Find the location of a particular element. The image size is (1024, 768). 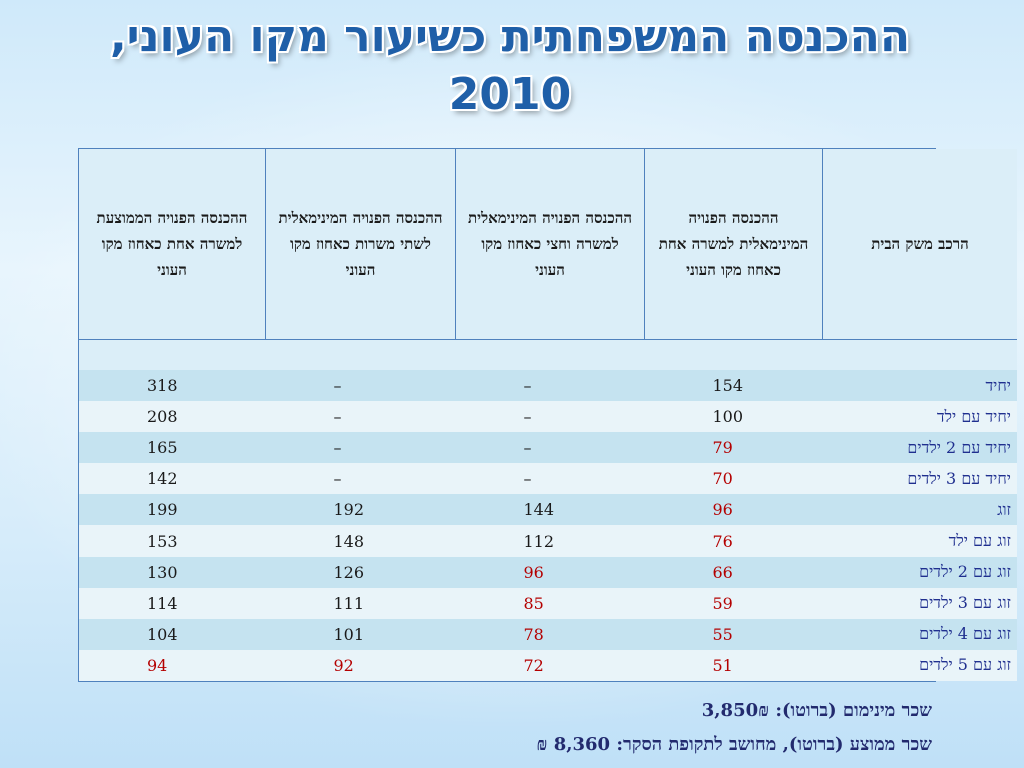

household-label: יחיד is located at coordinates (919, 386).